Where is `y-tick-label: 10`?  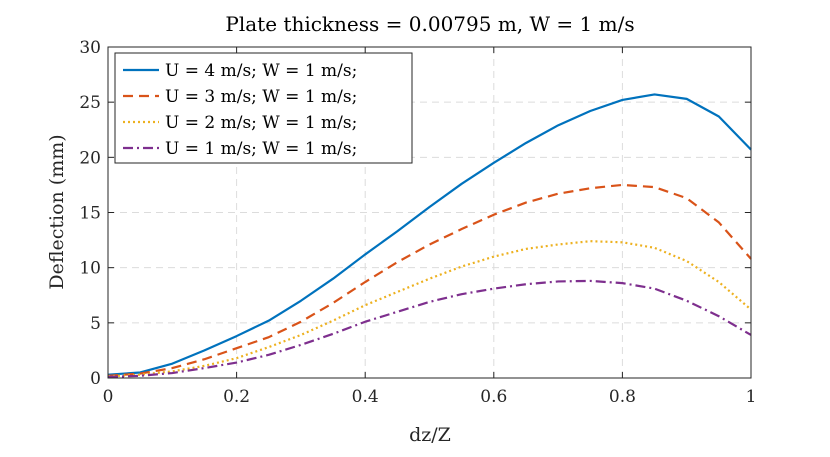
y-tick-label: 10 is located at coordinates (90, 269).